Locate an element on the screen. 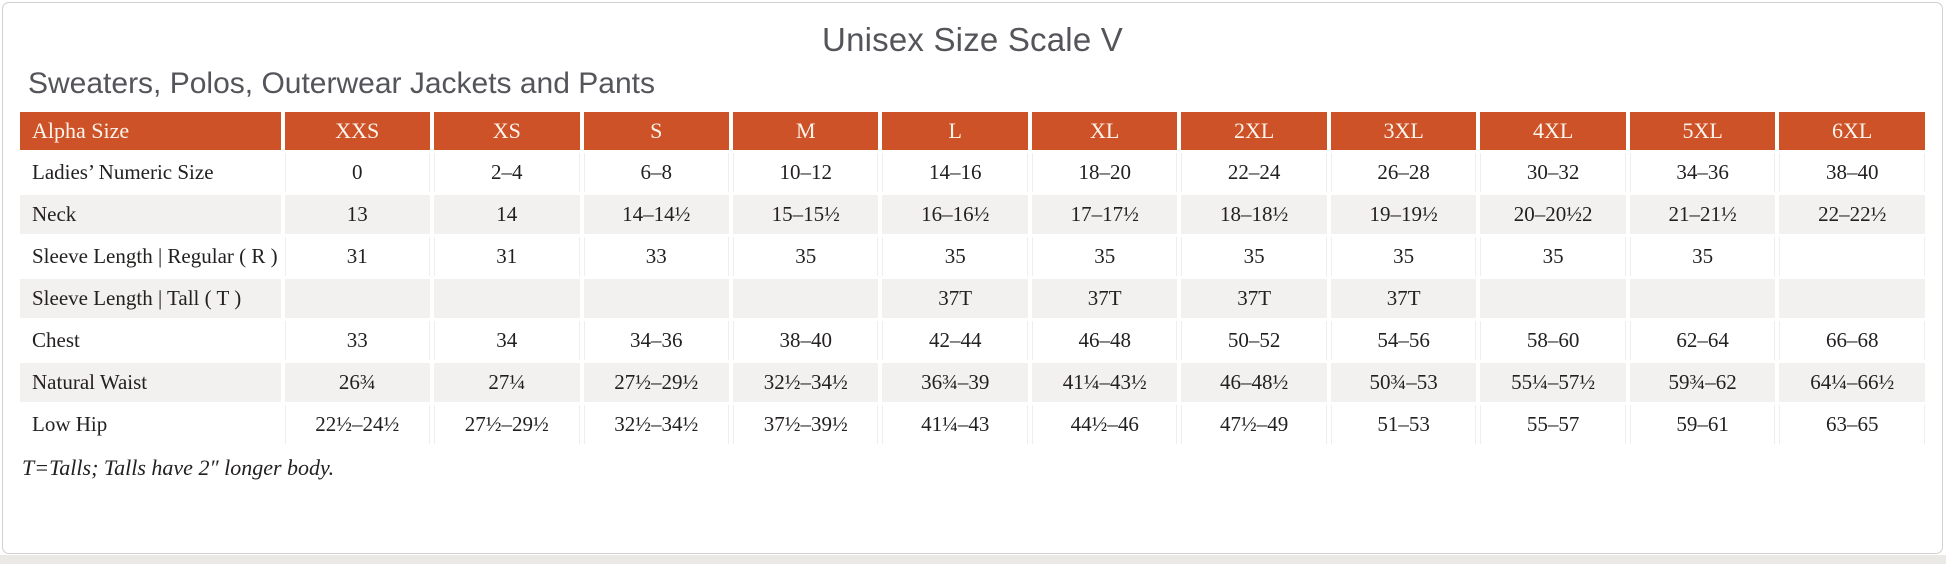 Image resolution: width=1946 pixels, height=564 pixels. size-value-cell: 44½–46 is located at coordinates (1104, 424).